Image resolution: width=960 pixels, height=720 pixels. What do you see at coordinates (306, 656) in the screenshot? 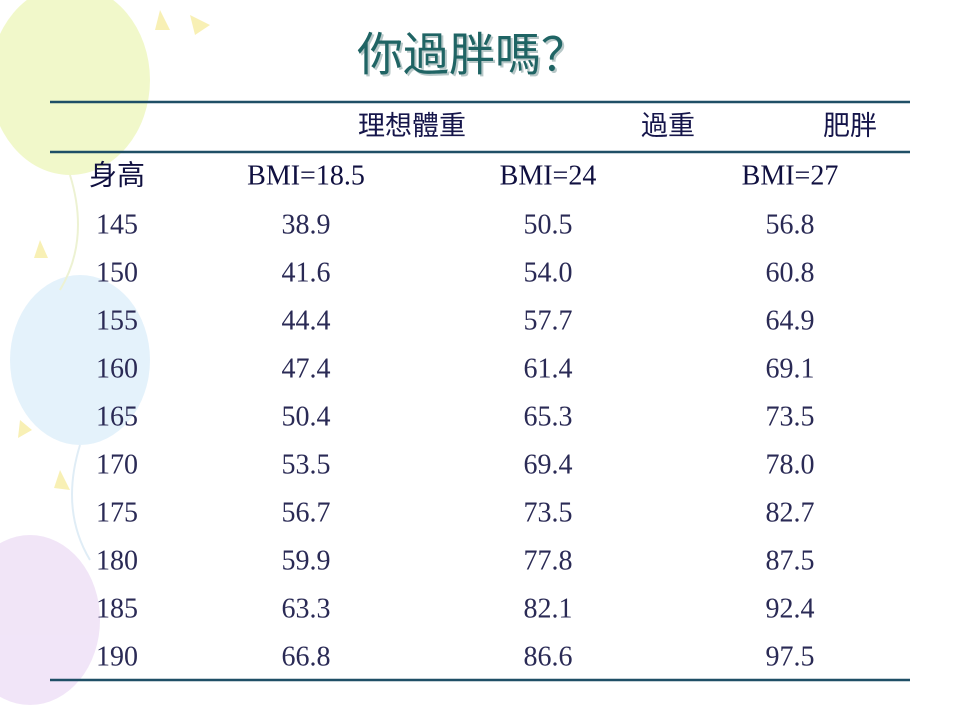
I see `table-cell: 66.8` at bounding box center [306, 656].